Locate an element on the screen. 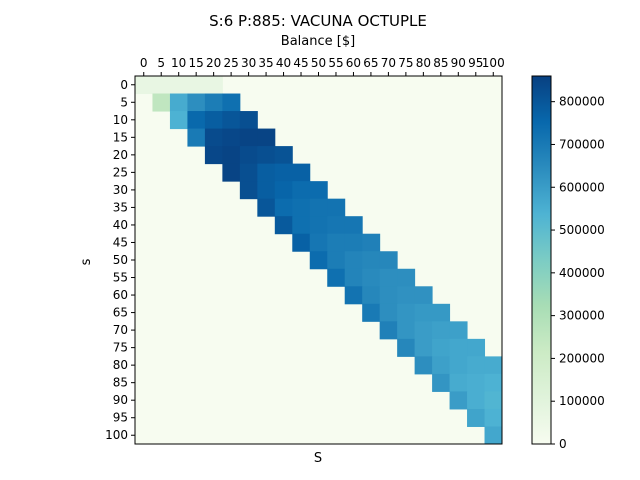  colorbar-tick-label: 400000 is located at coordinates (582, 273).